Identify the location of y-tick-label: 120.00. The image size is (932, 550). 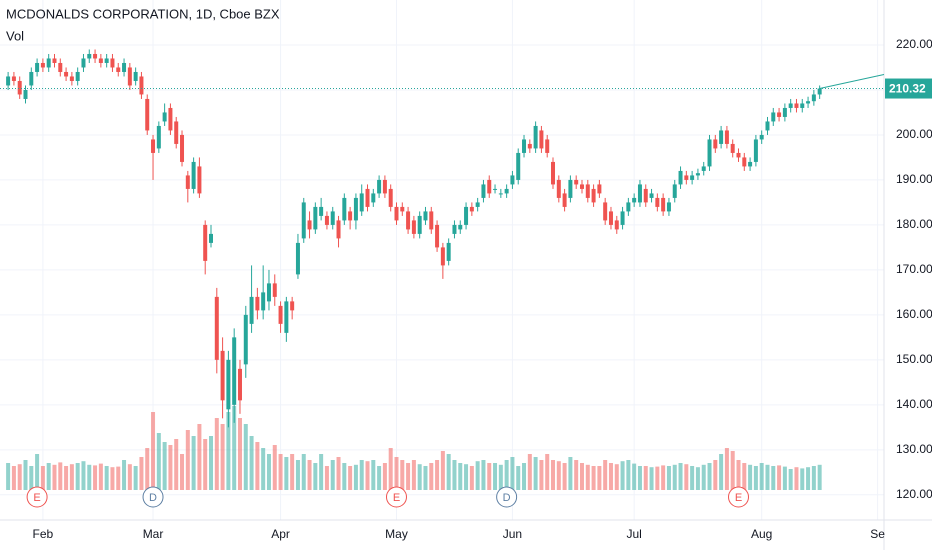
(914, 494).